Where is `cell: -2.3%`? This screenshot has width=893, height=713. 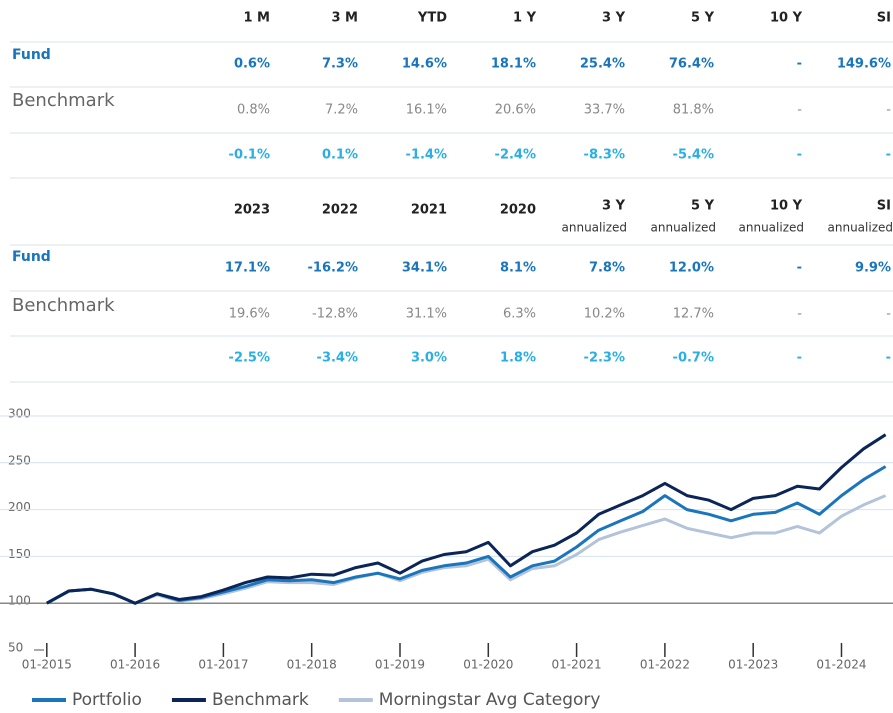 cell: -2.3% is located at coordinates (604, 358).